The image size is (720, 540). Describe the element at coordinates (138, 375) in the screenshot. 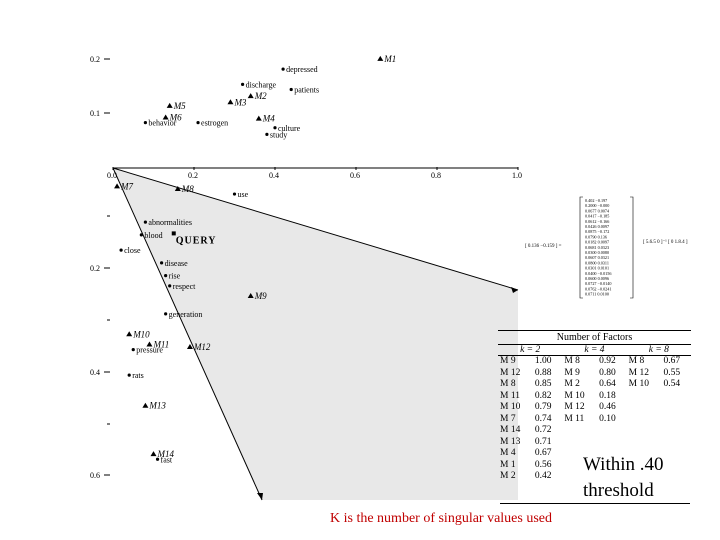

I see `term-label: rats` at that location.